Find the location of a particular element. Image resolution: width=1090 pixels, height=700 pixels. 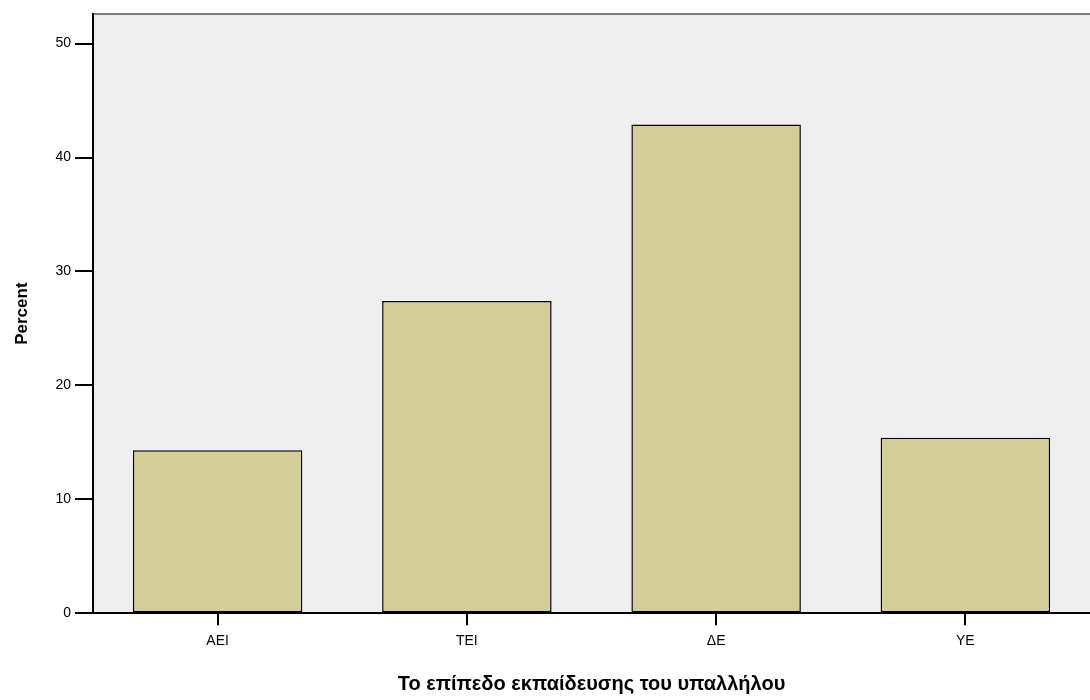

y-tick-label: 10 is located at coordinates (63, 498).